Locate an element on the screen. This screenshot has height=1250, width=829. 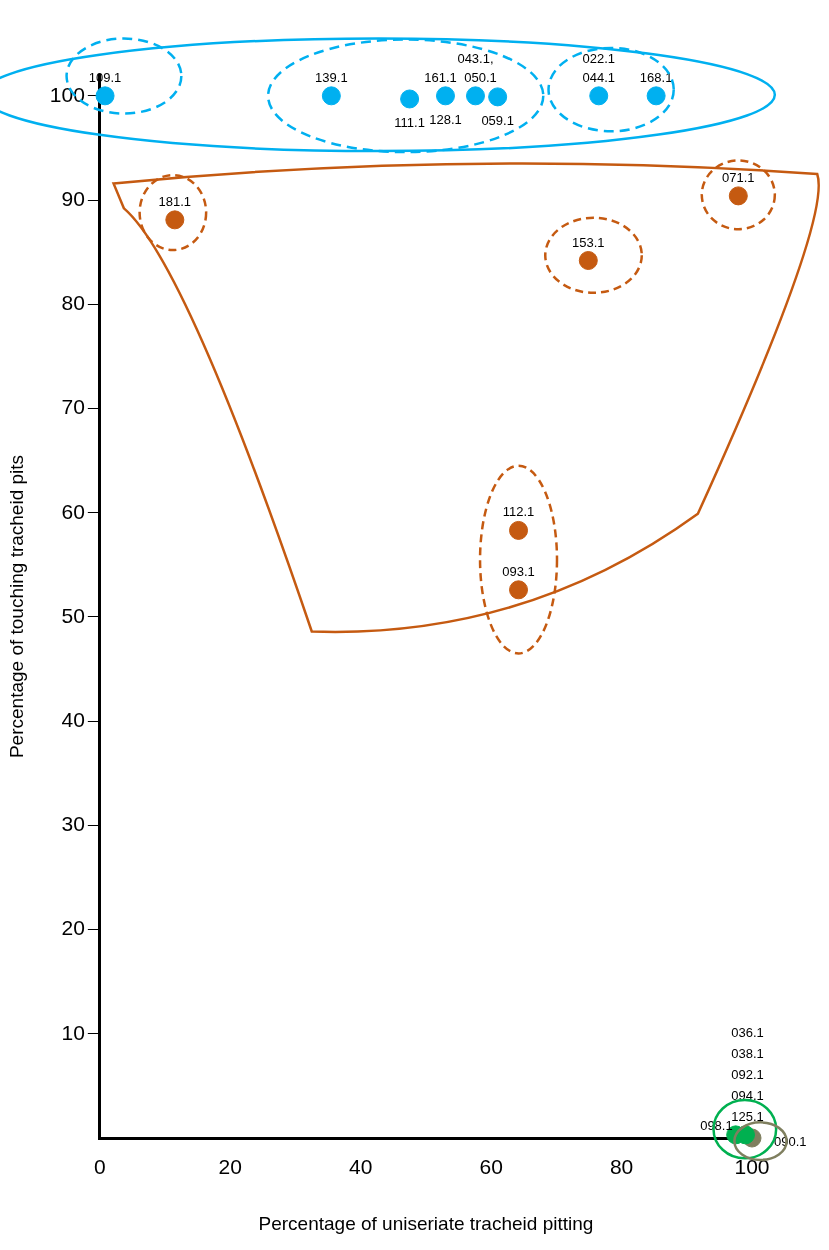
annotation: 161.1 is located at coordinates (440, 77).